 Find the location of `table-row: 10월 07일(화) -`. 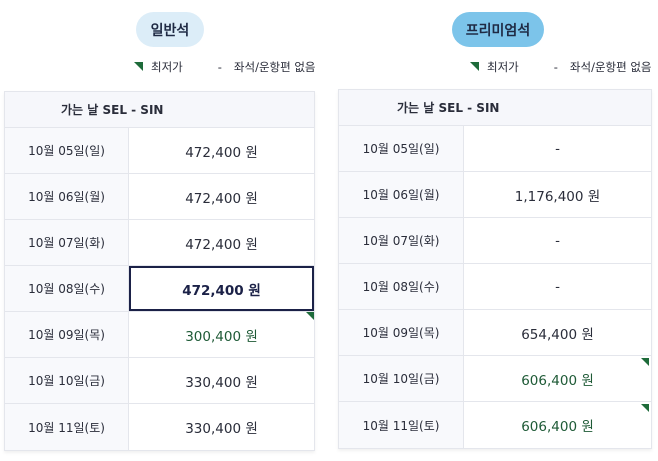

table-row: 10월 07일(화) - is located at coordinates (495, 241).